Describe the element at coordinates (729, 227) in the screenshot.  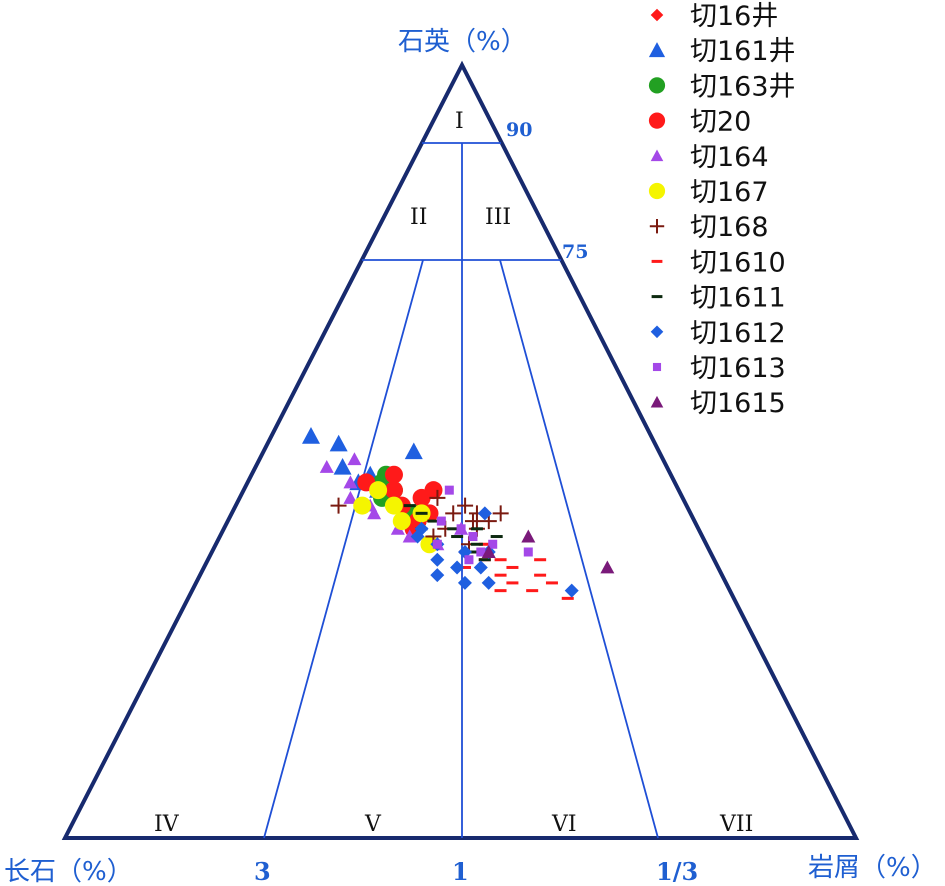
I see `legend-label-6: 切168` at that location.